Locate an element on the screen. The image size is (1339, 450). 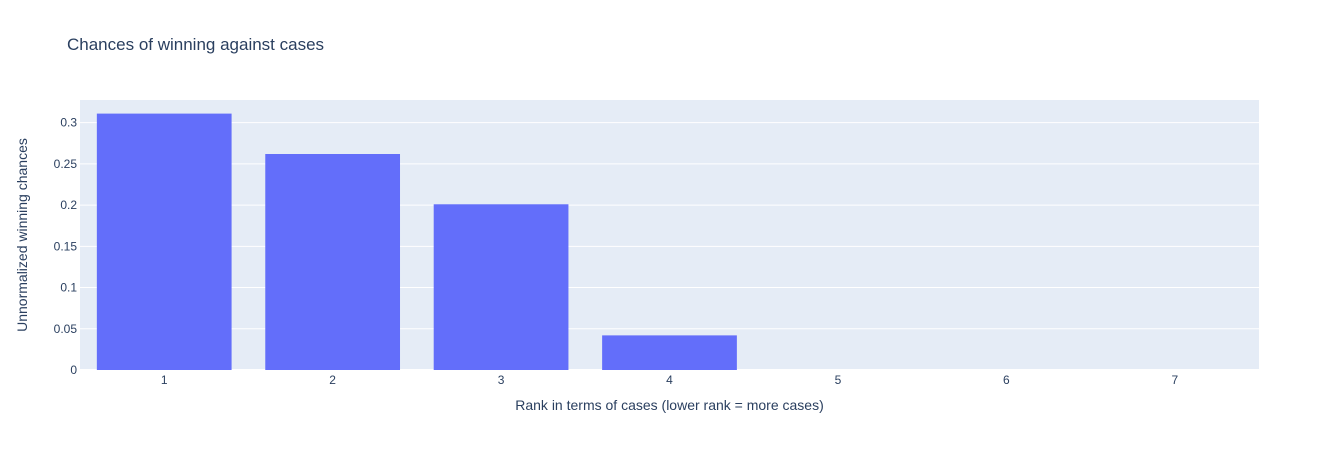
chart-title: Chances of winning against cases is located at coordinates (195, 44).